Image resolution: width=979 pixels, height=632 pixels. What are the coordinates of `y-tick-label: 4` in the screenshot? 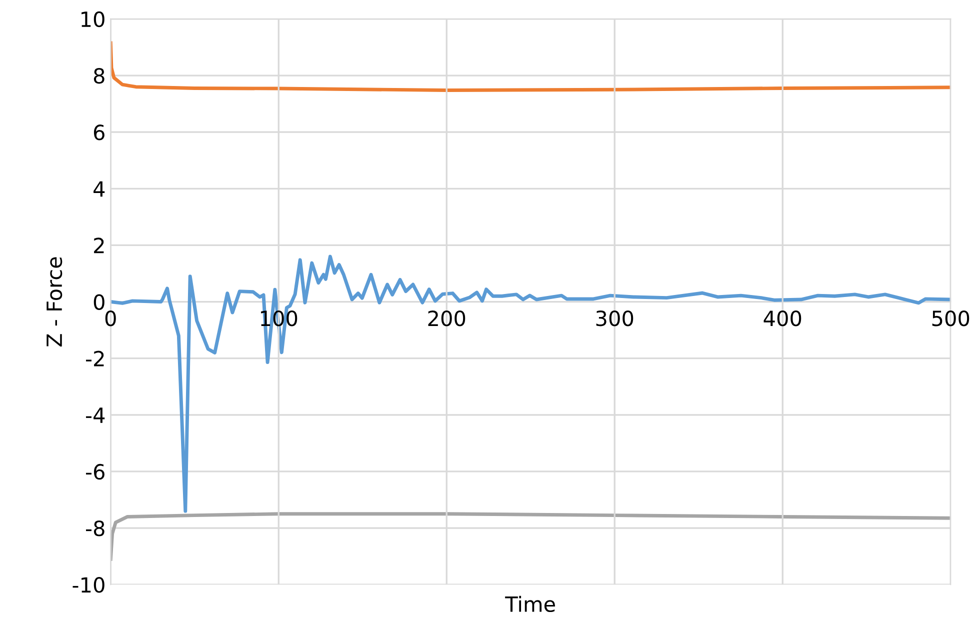 It's located at (99, 189).